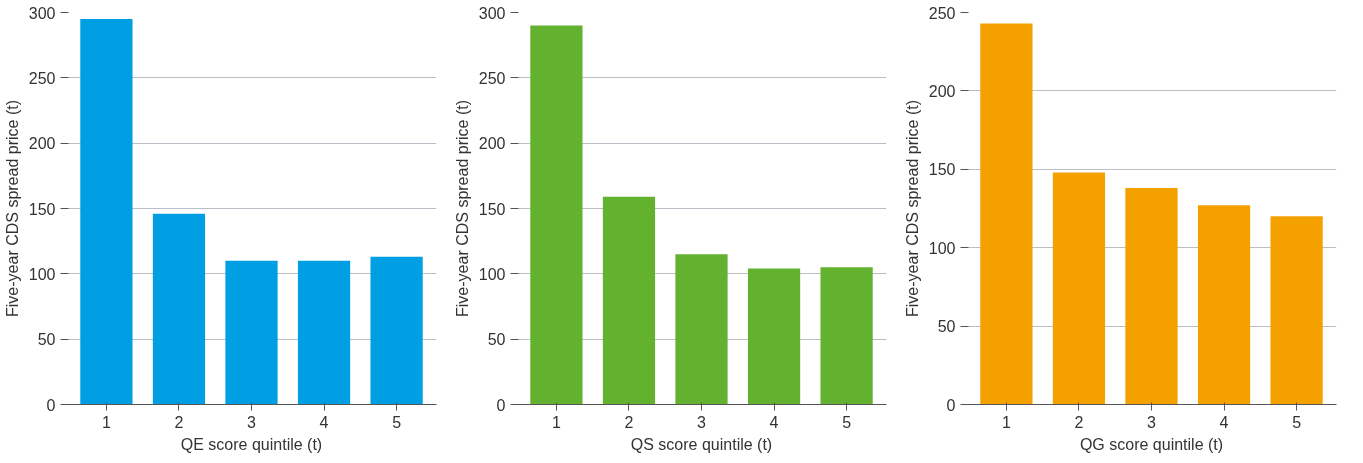  I want to click on x-axis-title: QS score quintile (t), so click(701, 444).